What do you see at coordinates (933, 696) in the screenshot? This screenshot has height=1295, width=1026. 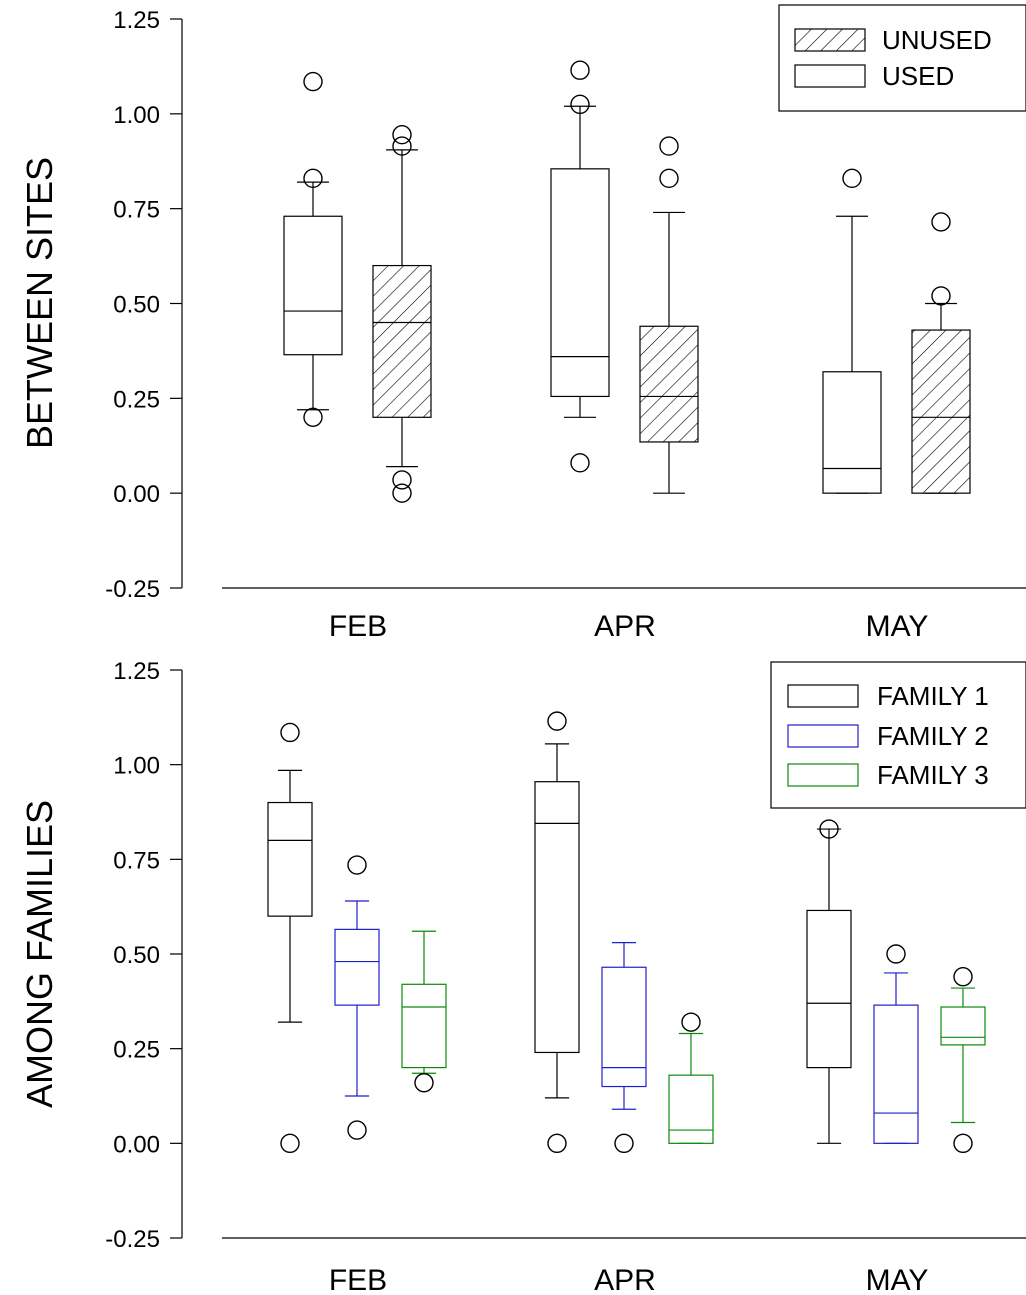 I see `legend-label: FAMILY 1` at bounding box center [933, 696].